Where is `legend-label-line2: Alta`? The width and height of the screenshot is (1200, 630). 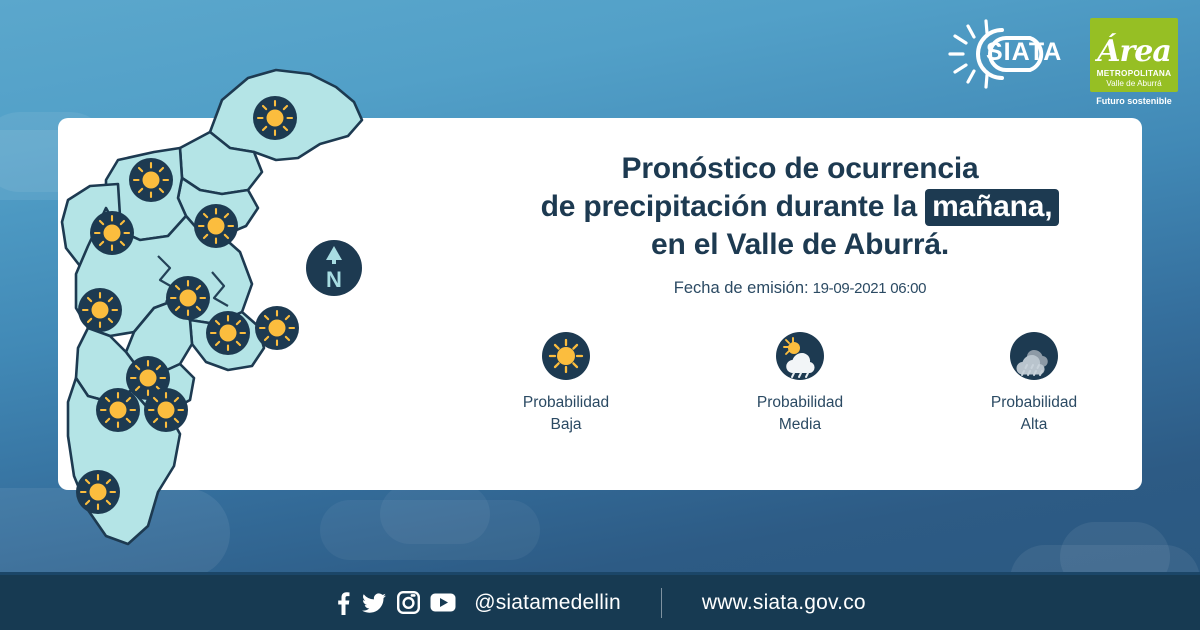
legend-label-line2: Alta is located at coordinates (1034, 424).